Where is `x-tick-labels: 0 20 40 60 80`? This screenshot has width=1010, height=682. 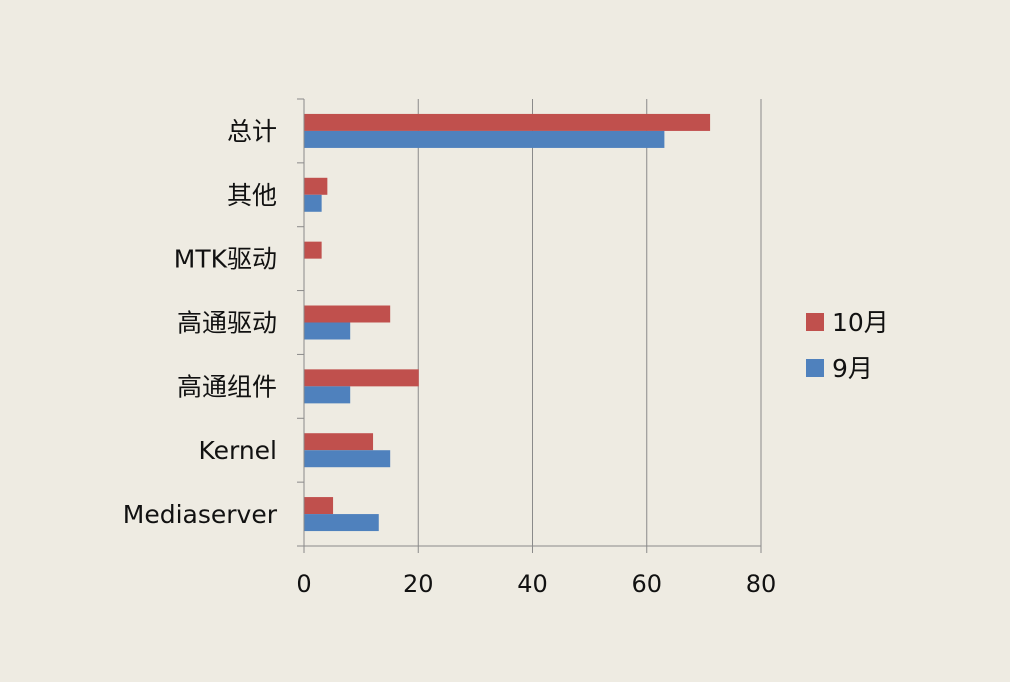 x-tick-labels: 0 20 40 60 80 is located at coordinates (536, 584).